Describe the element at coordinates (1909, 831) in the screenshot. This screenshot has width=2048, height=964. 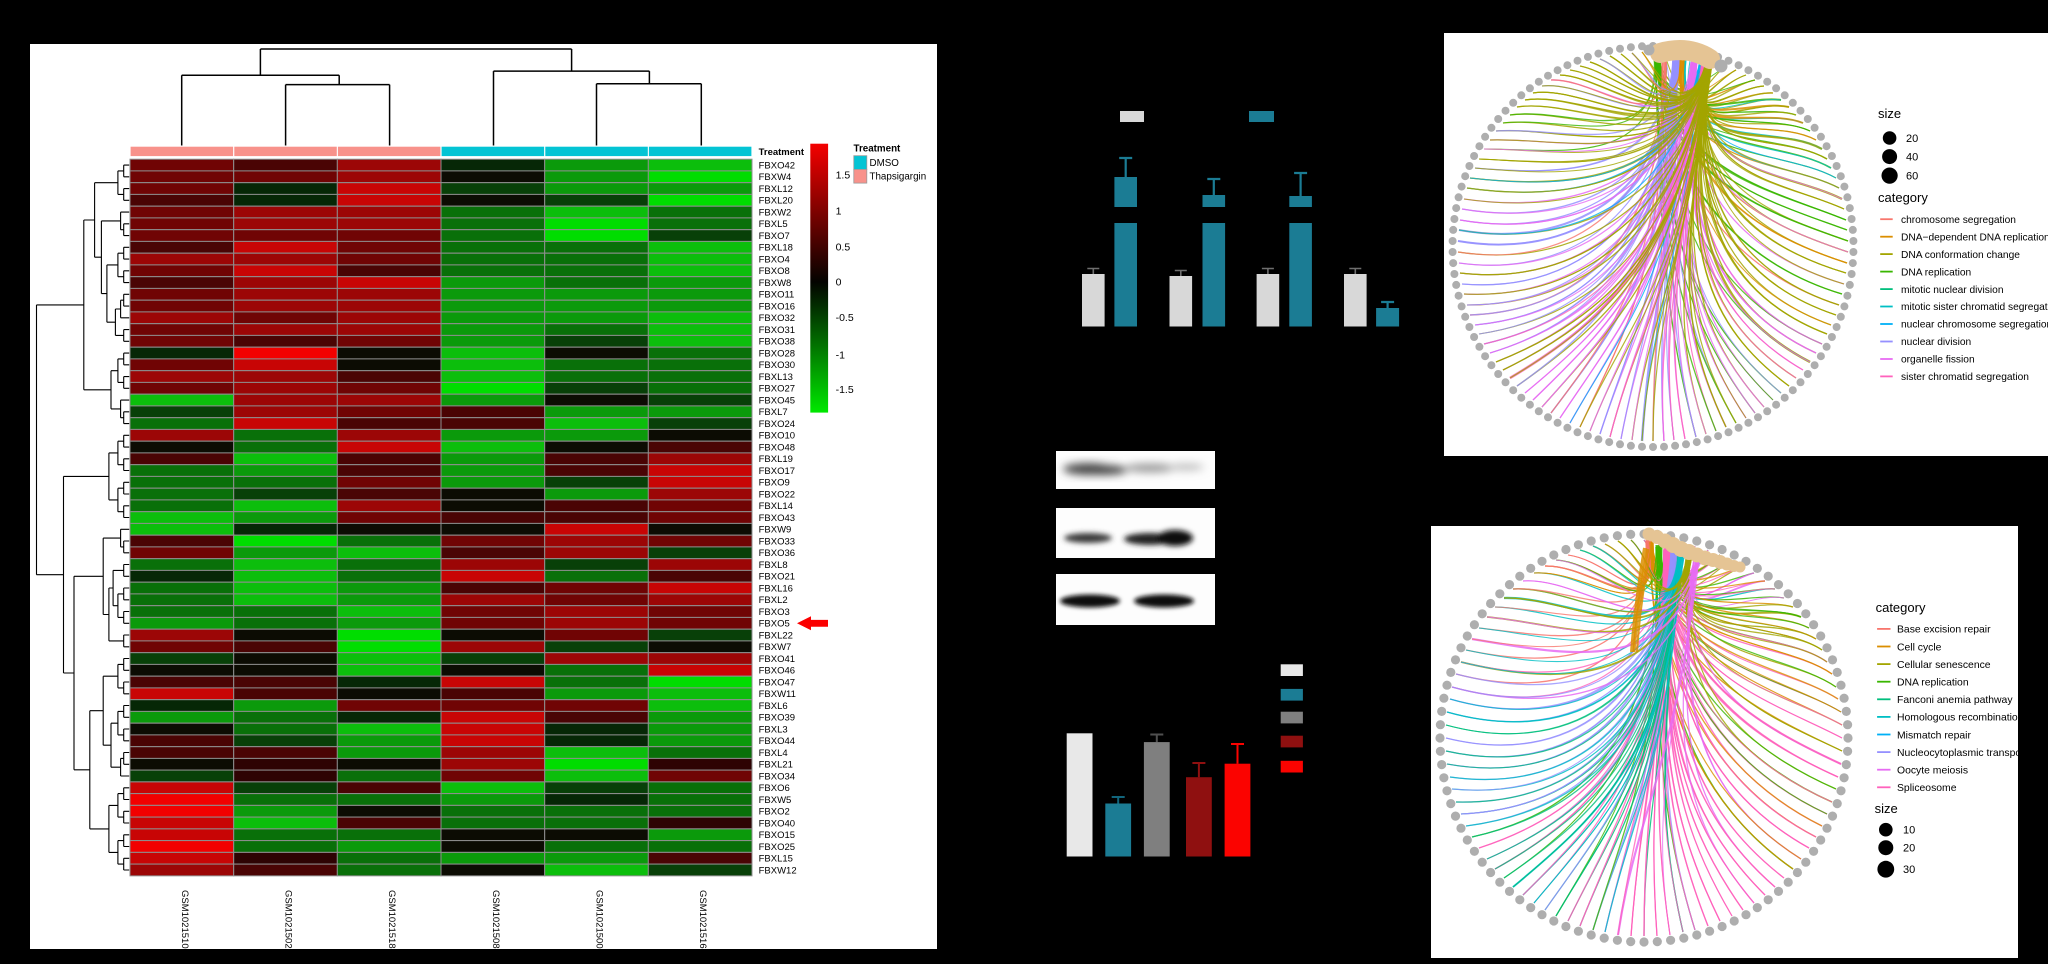
I see `svg-text: 10` at that location.